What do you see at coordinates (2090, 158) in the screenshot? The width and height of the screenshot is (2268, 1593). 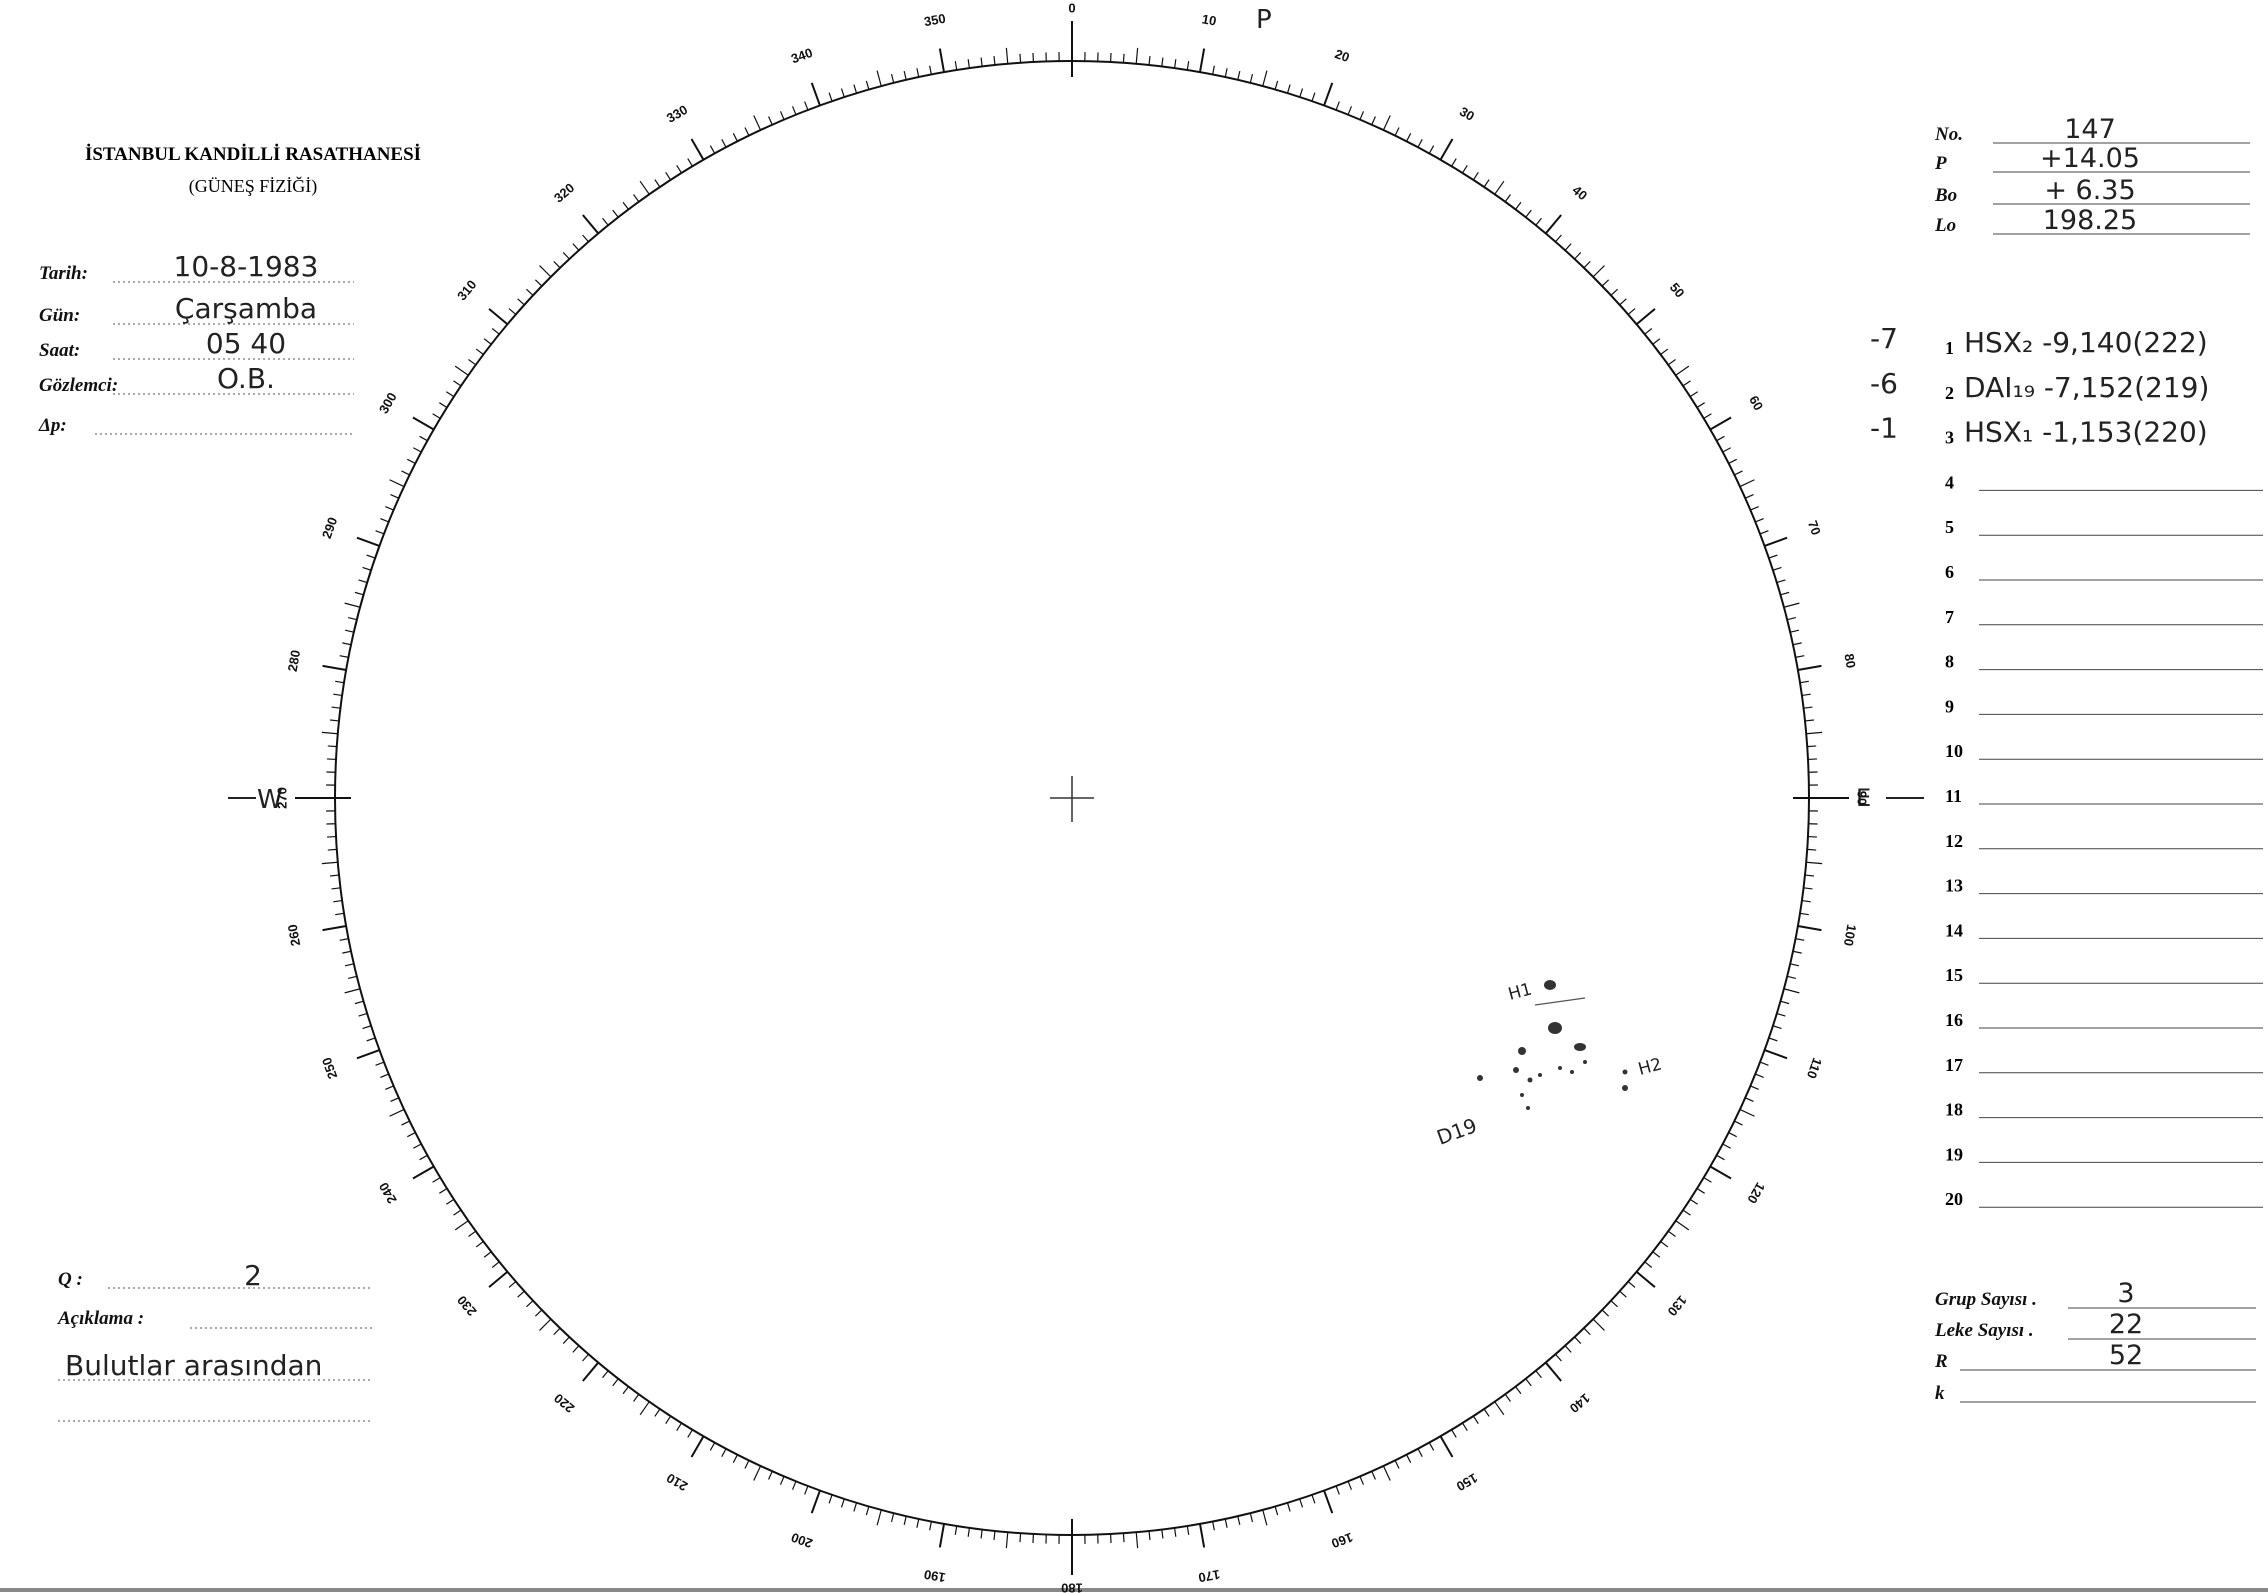 I see `param-value: +14.05` at bounding box center [2090, 158].